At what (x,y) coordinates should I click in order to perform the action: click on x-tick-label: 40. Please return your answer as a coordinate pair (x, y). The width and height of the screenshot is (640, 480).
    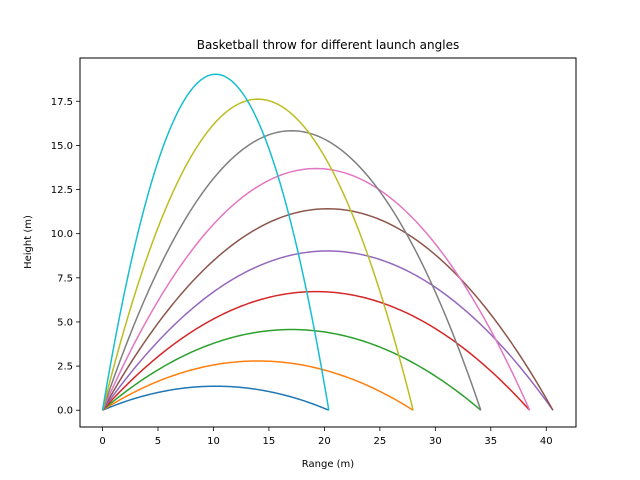
    Looking at the image, I should click on (546, 441).